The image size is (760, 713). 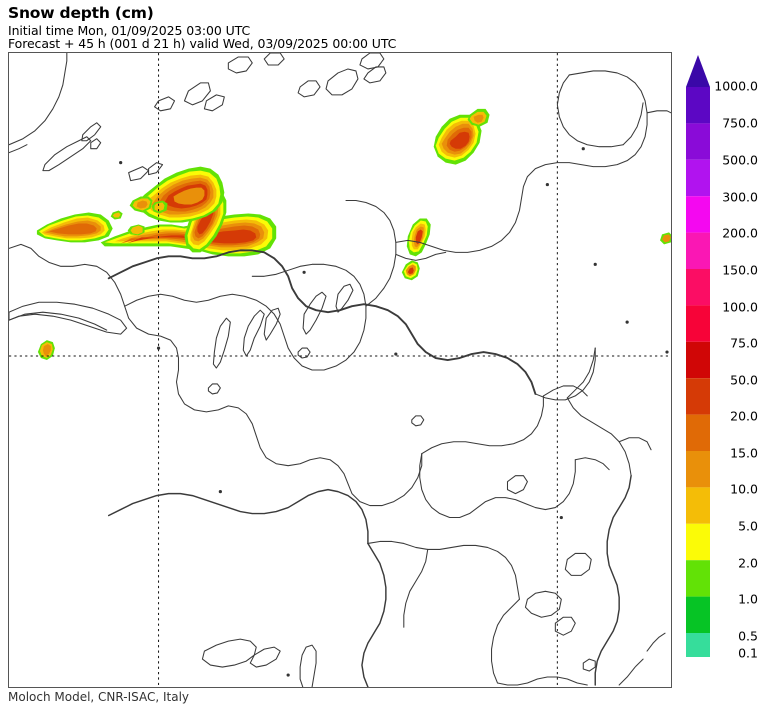 I want to click on snow-region-small-patch-a, so click(x=136, y=230).